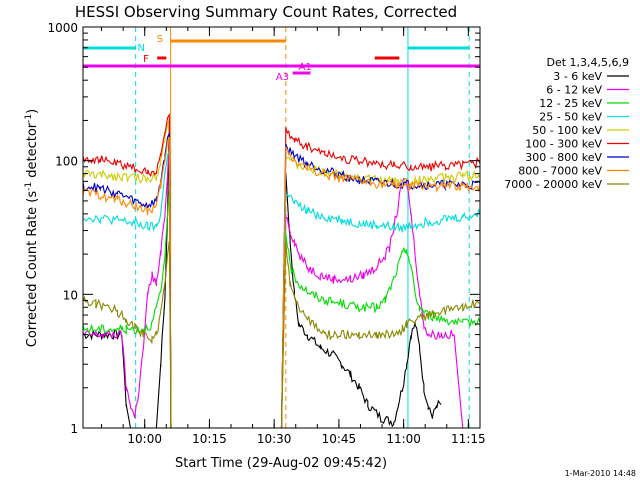  What do you see at coordinates (553, 184) in the screenshot?
I see `legend-label: 7000 - 20000 keV` at bounding box center [553, 184].